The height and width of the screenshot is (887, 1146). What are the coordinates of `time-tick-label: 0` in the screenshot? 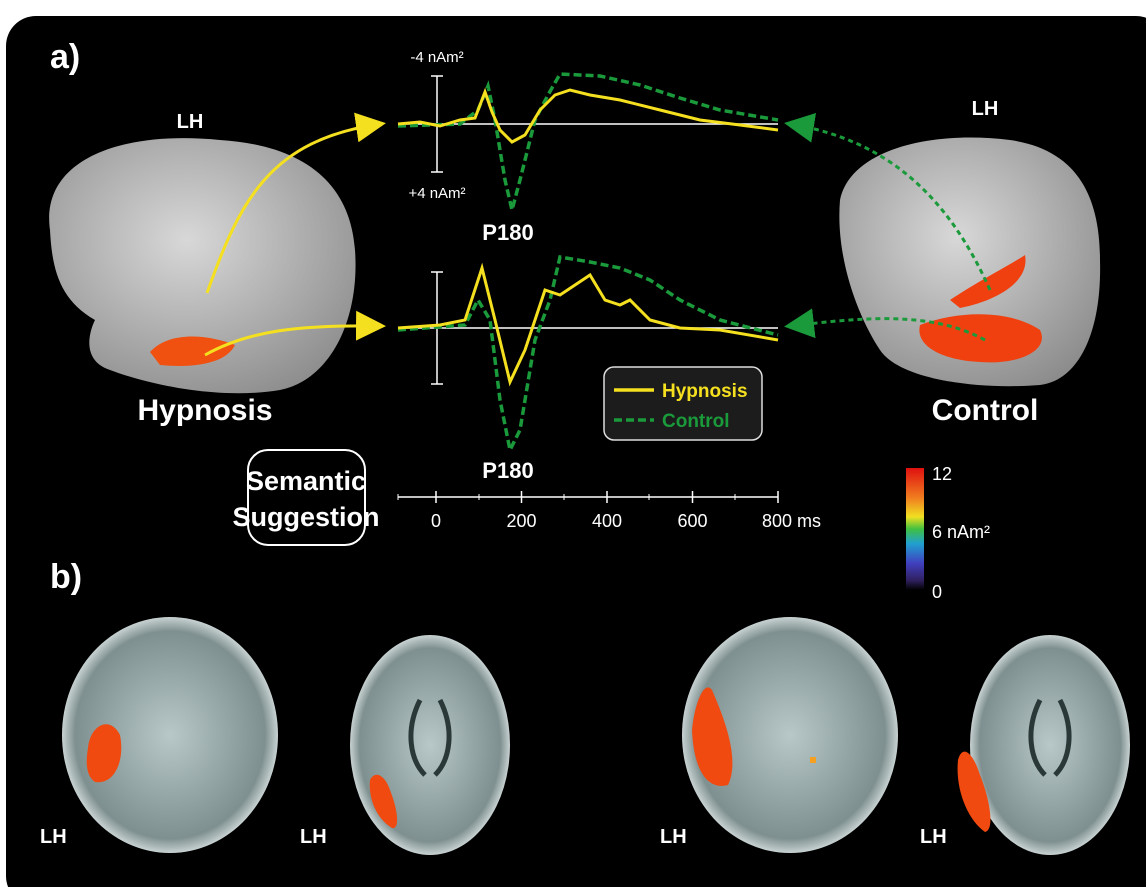 It's located at (436, 521).